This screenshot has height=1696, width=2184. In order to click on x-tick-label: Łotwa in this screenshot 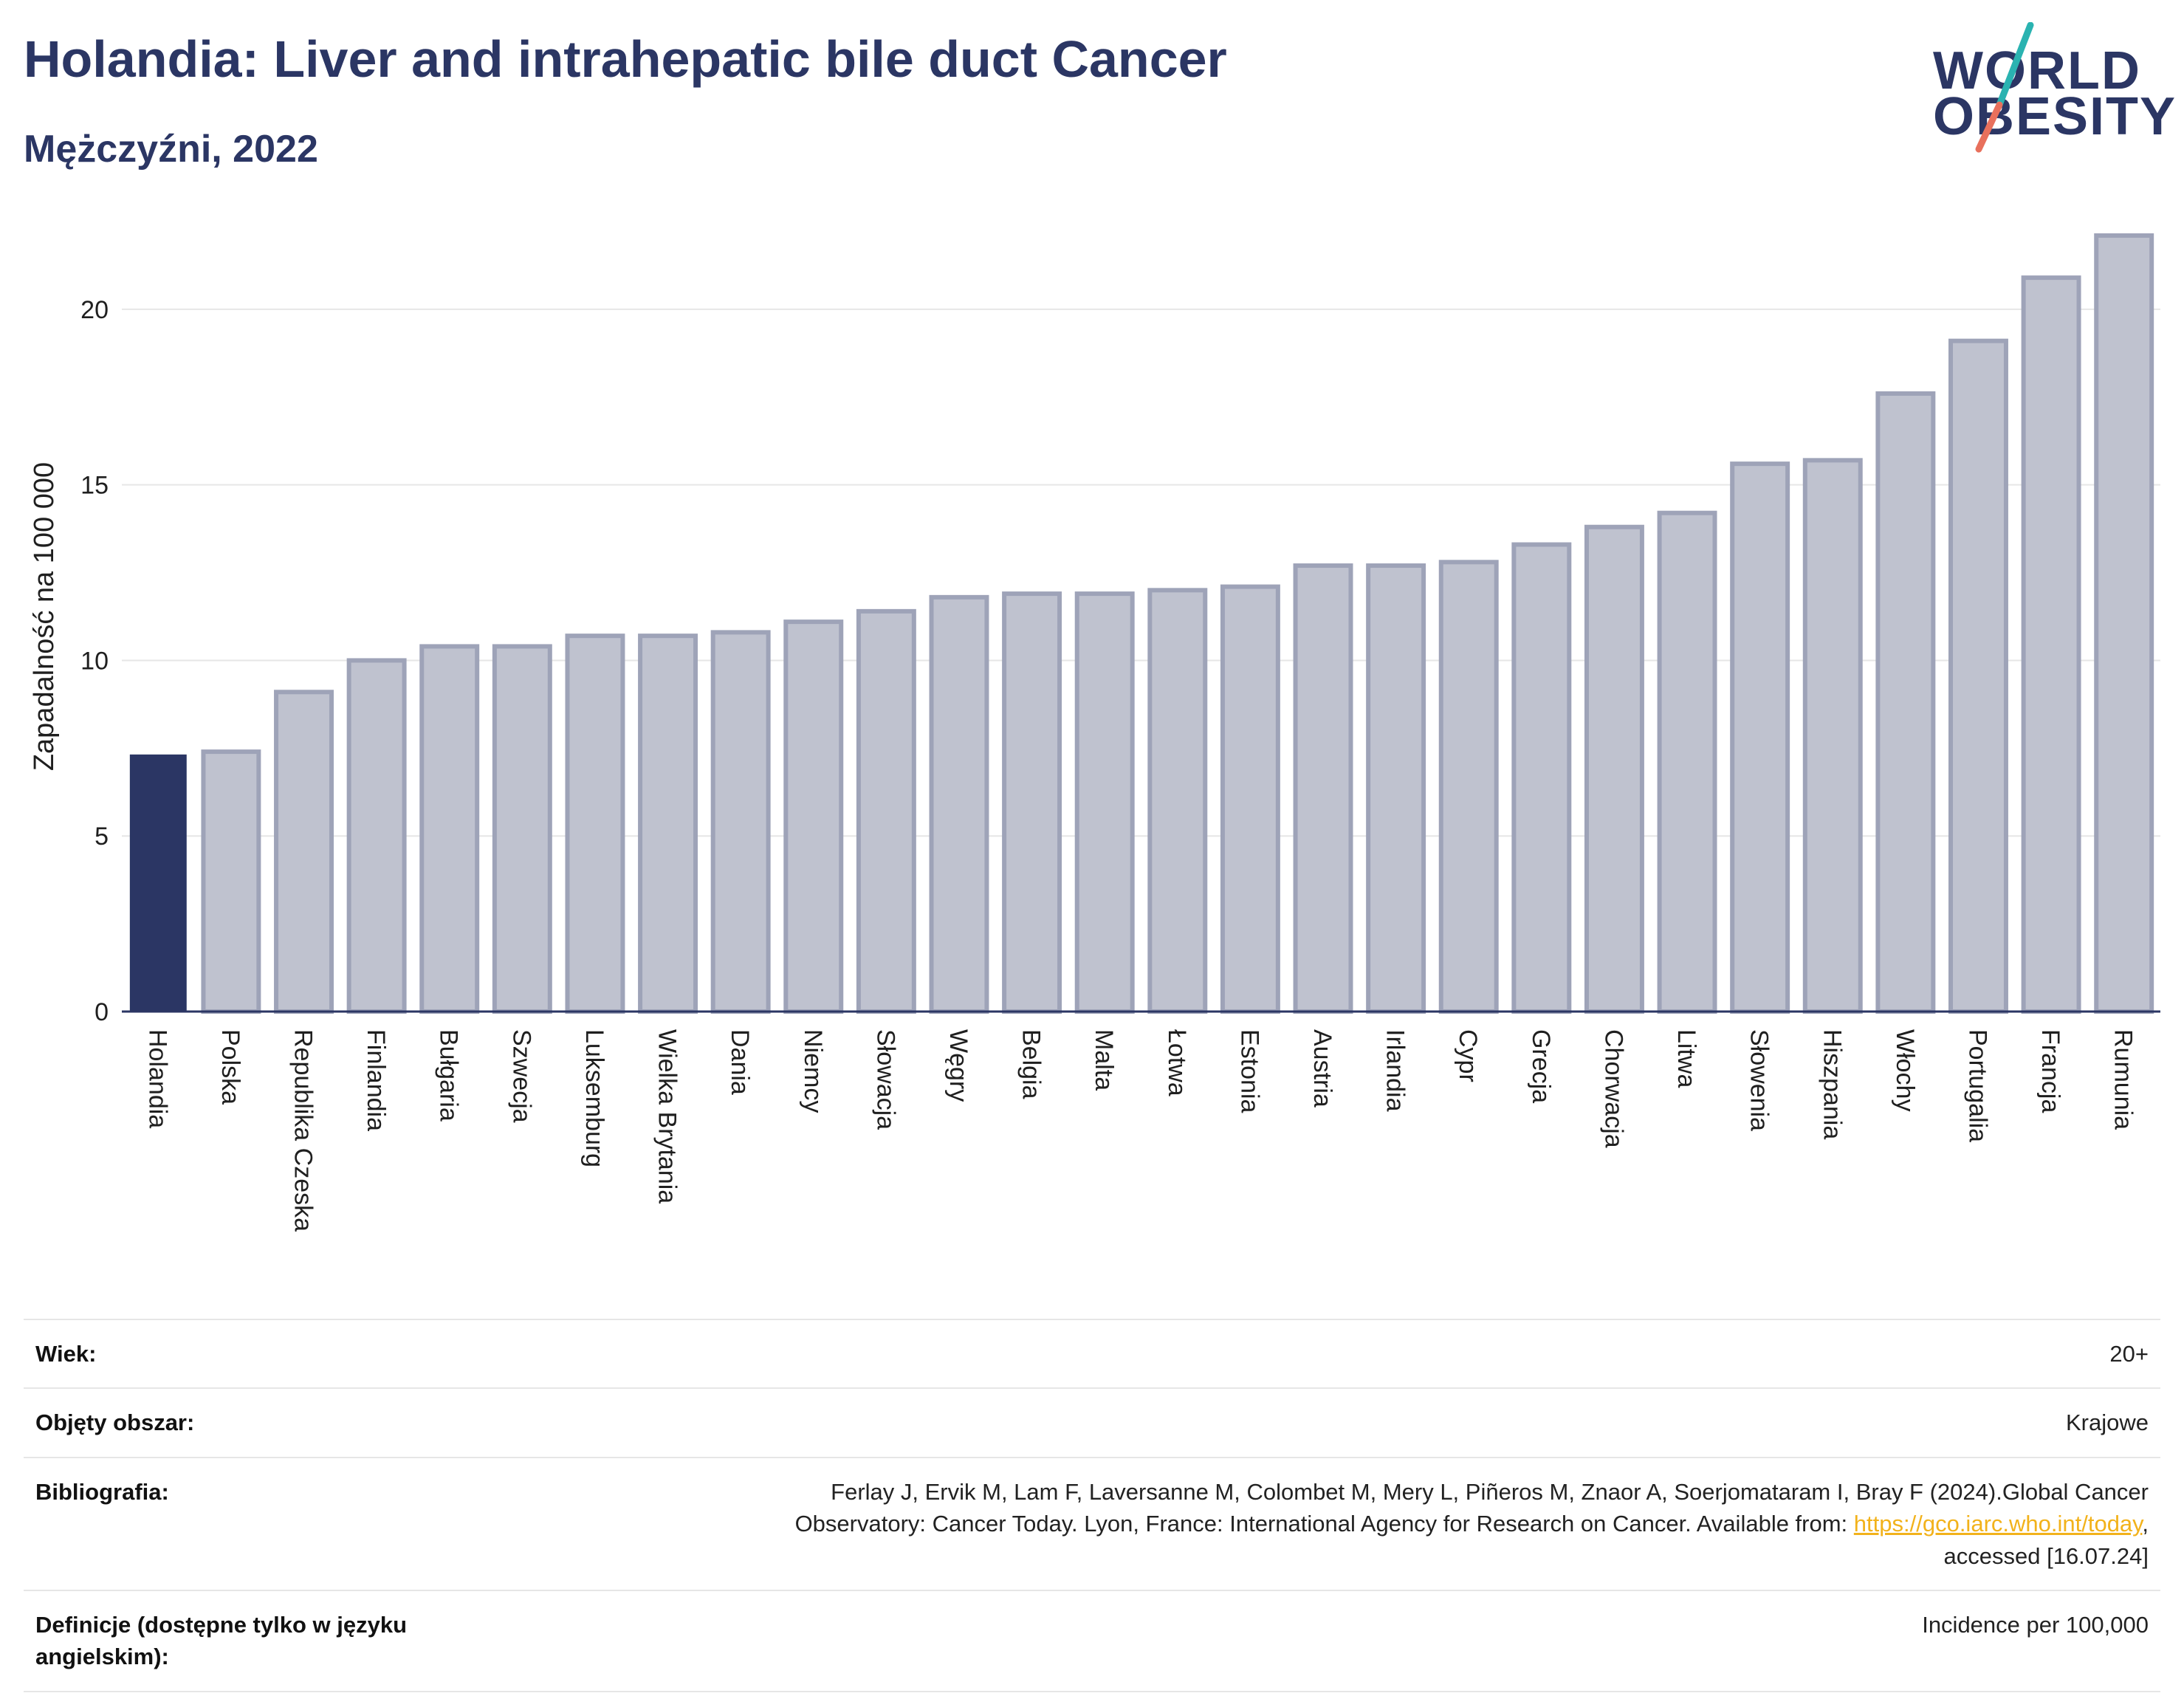, I will do `click(1177, 1062)`.